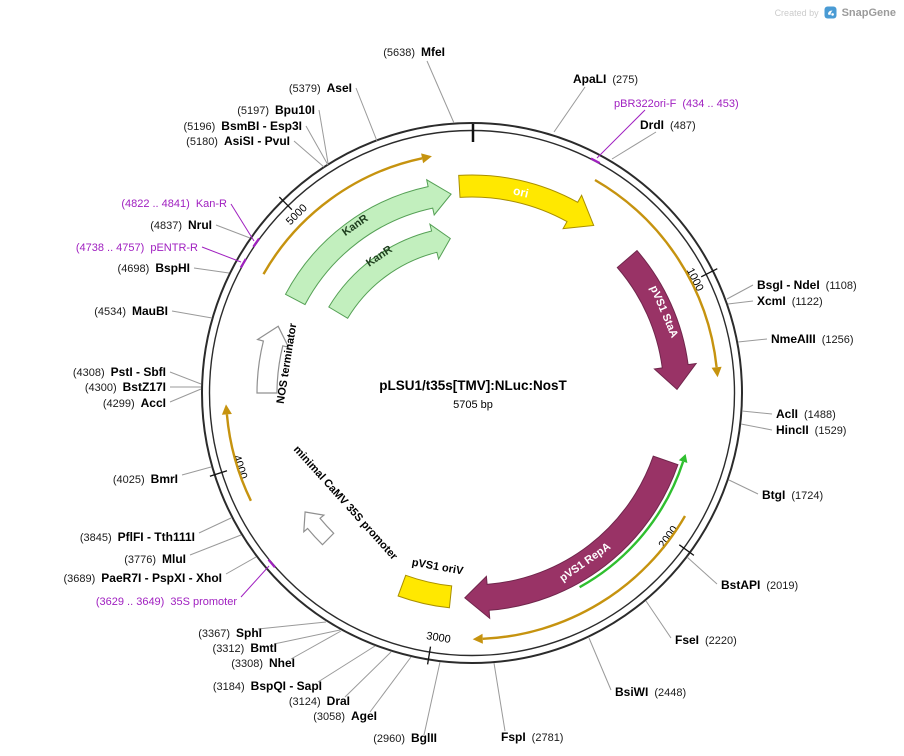  What do you see at coordinates (119, 372) in the screenshot?
I see `site-label-psti-sbfi: (4308) PstI - SbfI` at bounding box center [119, 372].